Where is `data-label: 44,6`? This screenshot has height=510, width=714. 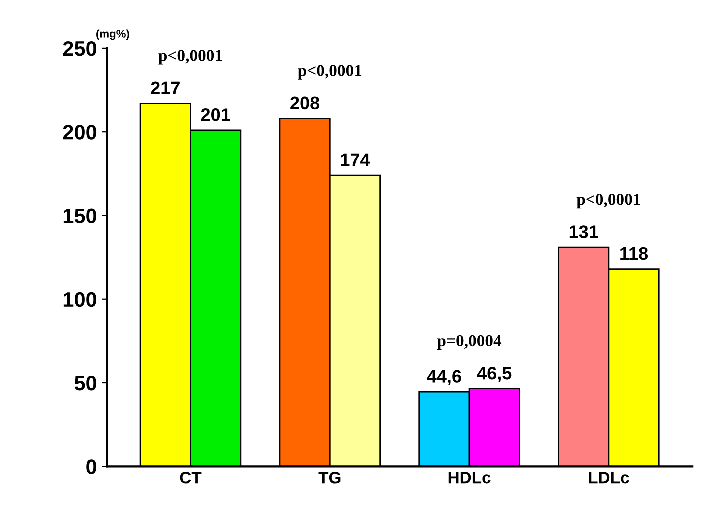 data-label: 44,6 is located at coordinates (444, 378).